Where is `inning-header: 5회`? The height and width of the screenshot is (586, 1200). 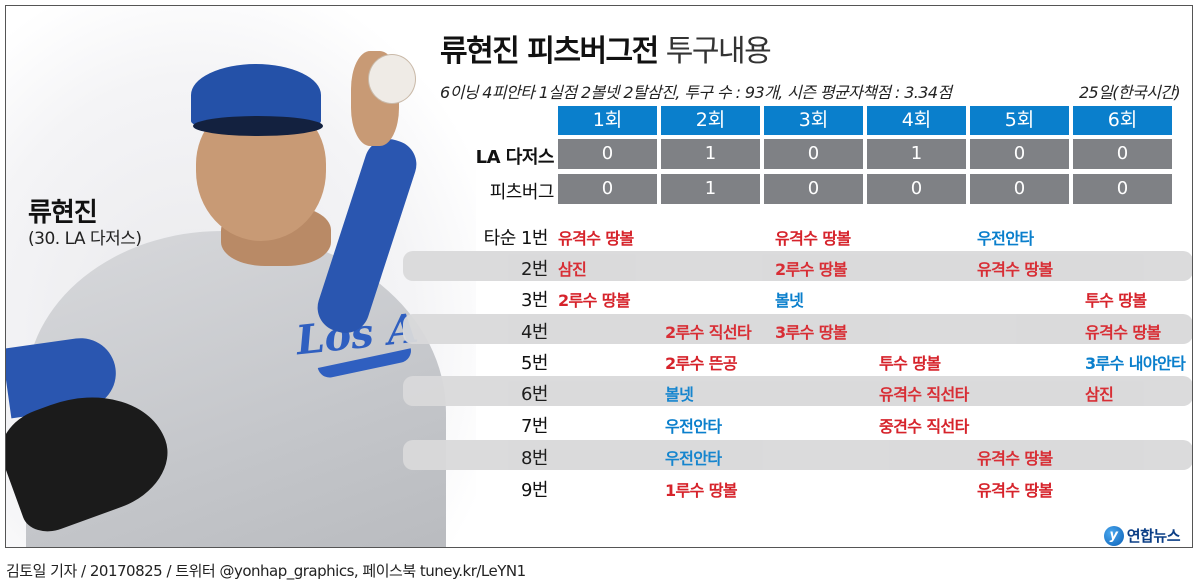
inning-header: 5회 is located at coordinates (1019, 120).